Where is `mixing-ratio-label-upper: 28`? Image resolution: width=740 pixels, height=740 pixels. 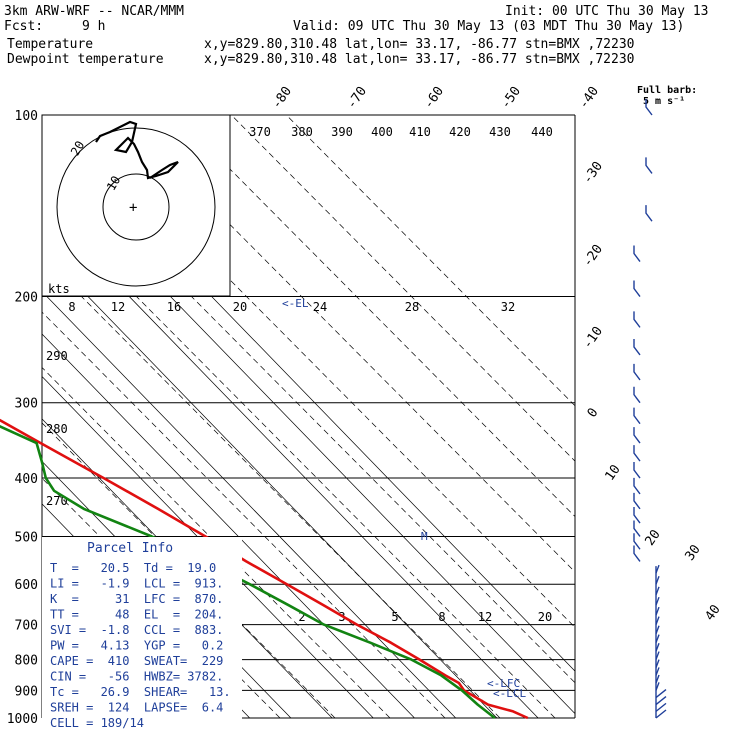
mixing-ratio-label-upper: 28 is located at coordinates (412, 307).